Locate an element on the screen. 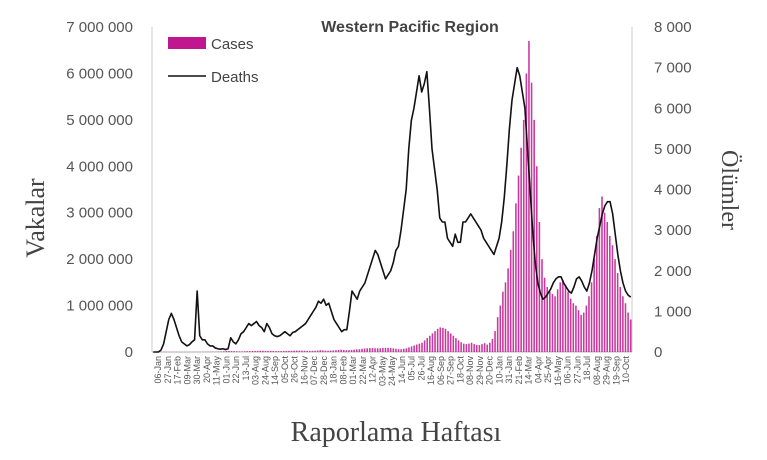  x-tick-label: 29-Nov is located at coordinates (480, 371).